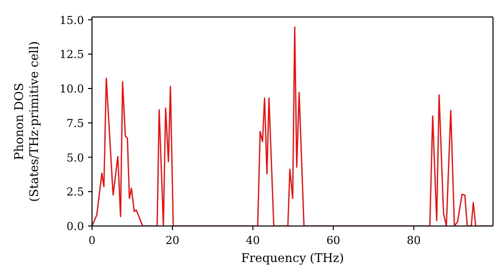  I want to click on x-tick-label: 60, so click(333, 240).